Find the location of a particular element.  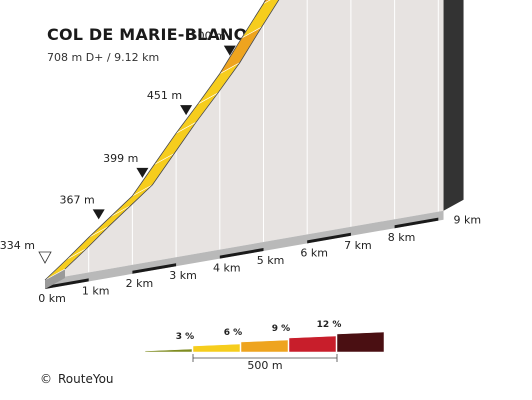

legend-scale-label: 500 m is located at coordinates (264, 365).